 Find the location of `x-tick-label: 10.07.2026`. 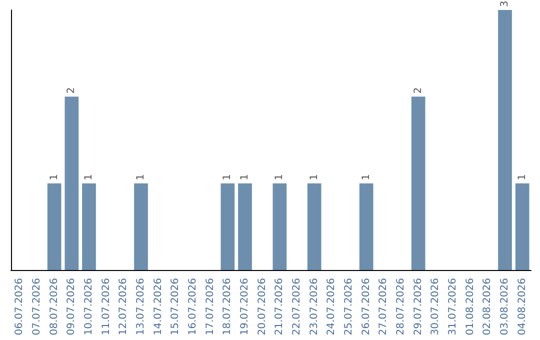

x-tick-label: 10.07.2026 is located at coordinates (89, 307).